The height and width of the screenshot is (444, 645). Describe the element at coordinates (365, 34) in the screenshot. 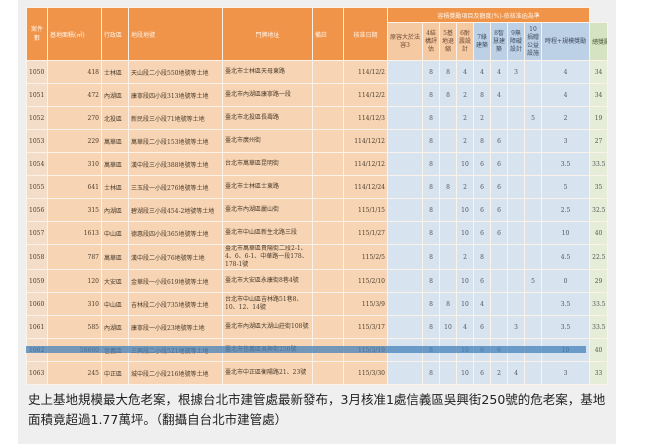

I see `header-date: 核准日期` at that location.